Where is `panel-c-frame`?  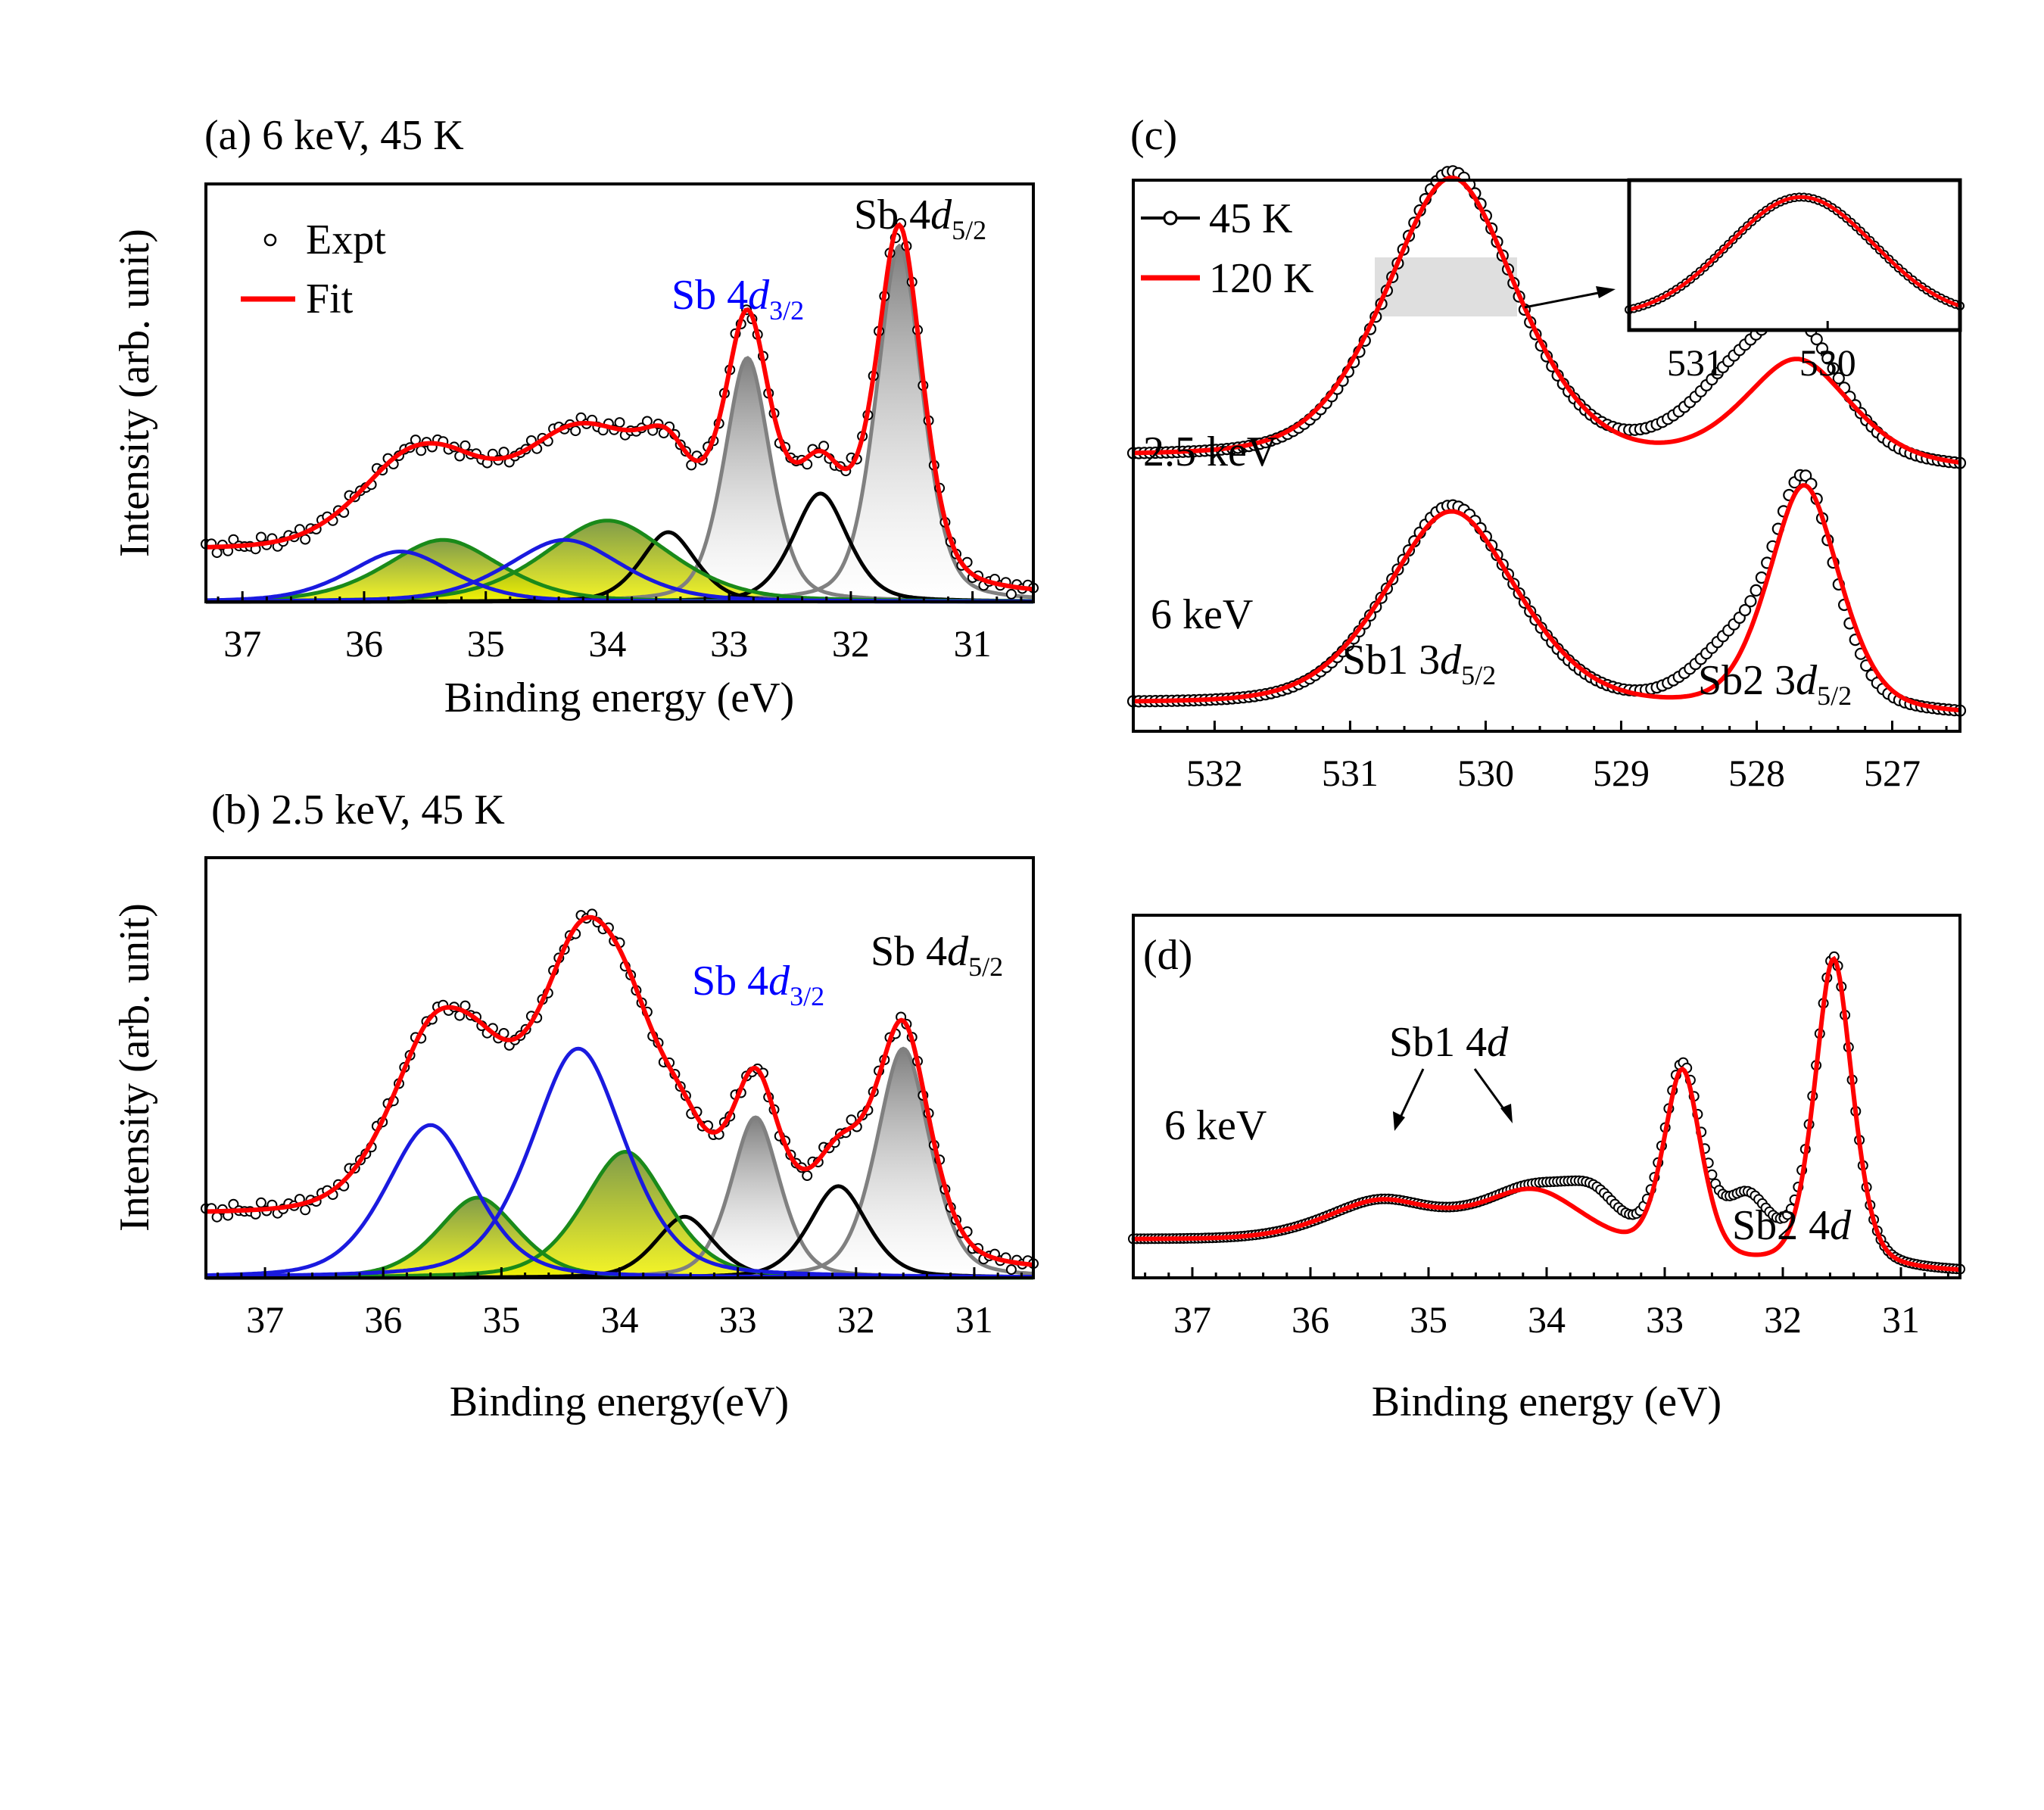 panel-c-frame is located at coordinates (1546, 456).